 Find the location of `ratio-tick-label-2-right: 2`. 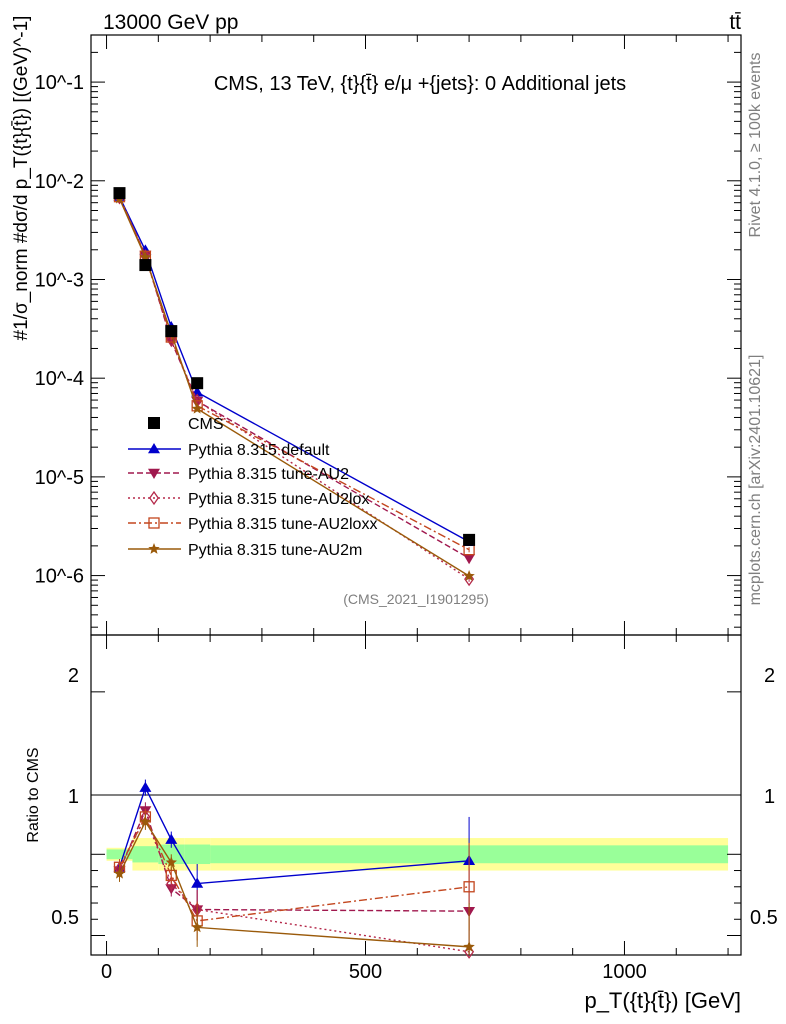

ratio-tick-label-2-right: 2 is located at coordinates (769, 676).